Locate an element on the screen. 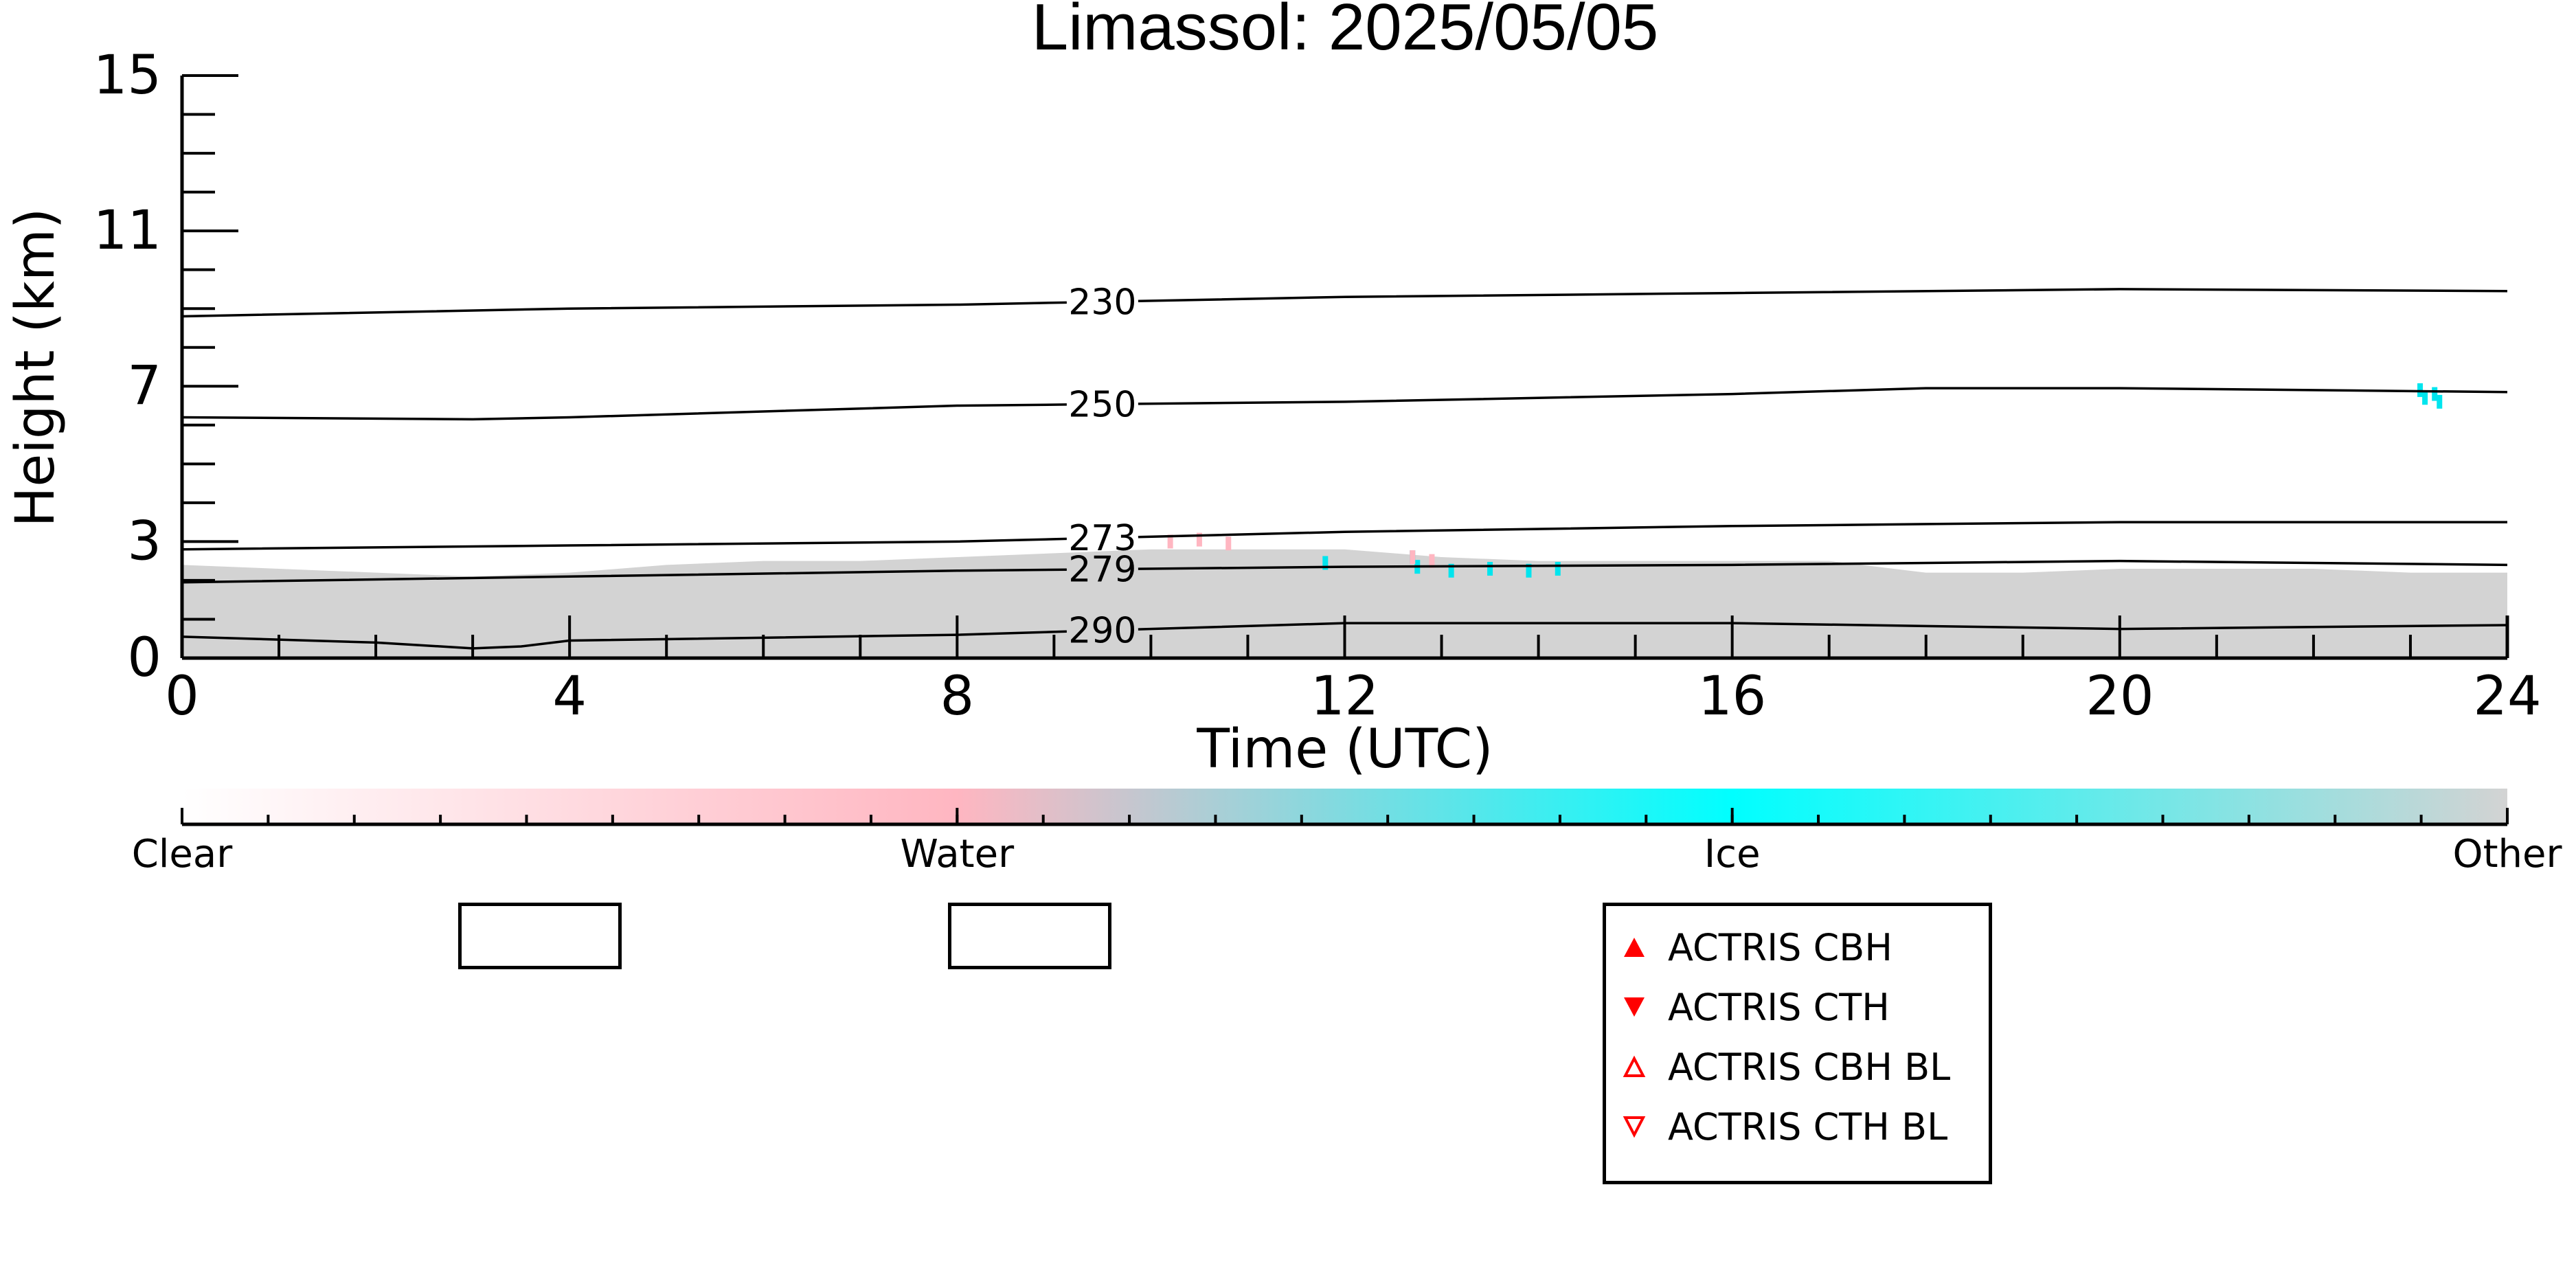 This screenshot has width=2576, height=1288. classification-colorbar: Clear Water Ice Other is located at coordinates (1347, 833).